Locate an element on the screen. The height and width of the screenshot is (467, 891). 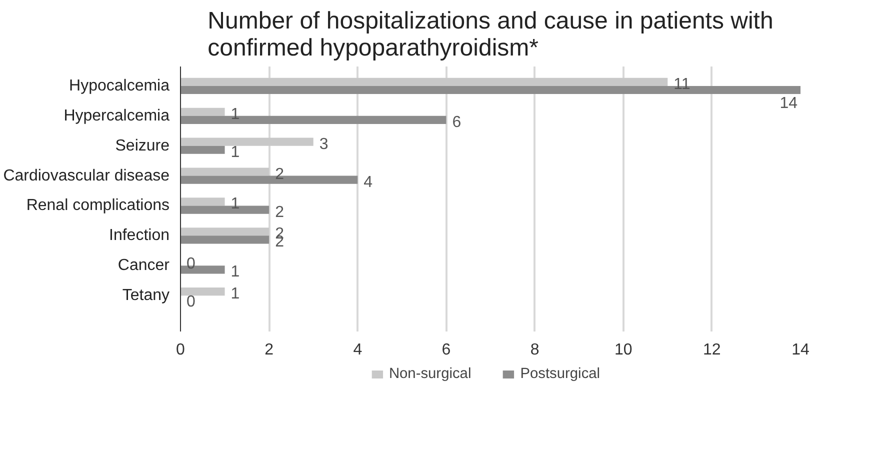
x-tick-label: 2 is located at coordinates (269, 350).